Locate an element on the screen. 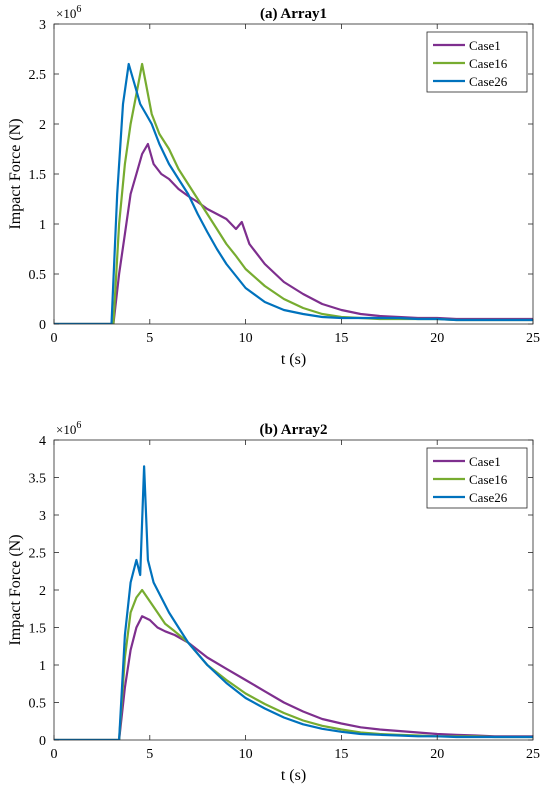 This screenshot has width=550, height=792. y-tick-label: 4 is located at coordinates (42, 441).